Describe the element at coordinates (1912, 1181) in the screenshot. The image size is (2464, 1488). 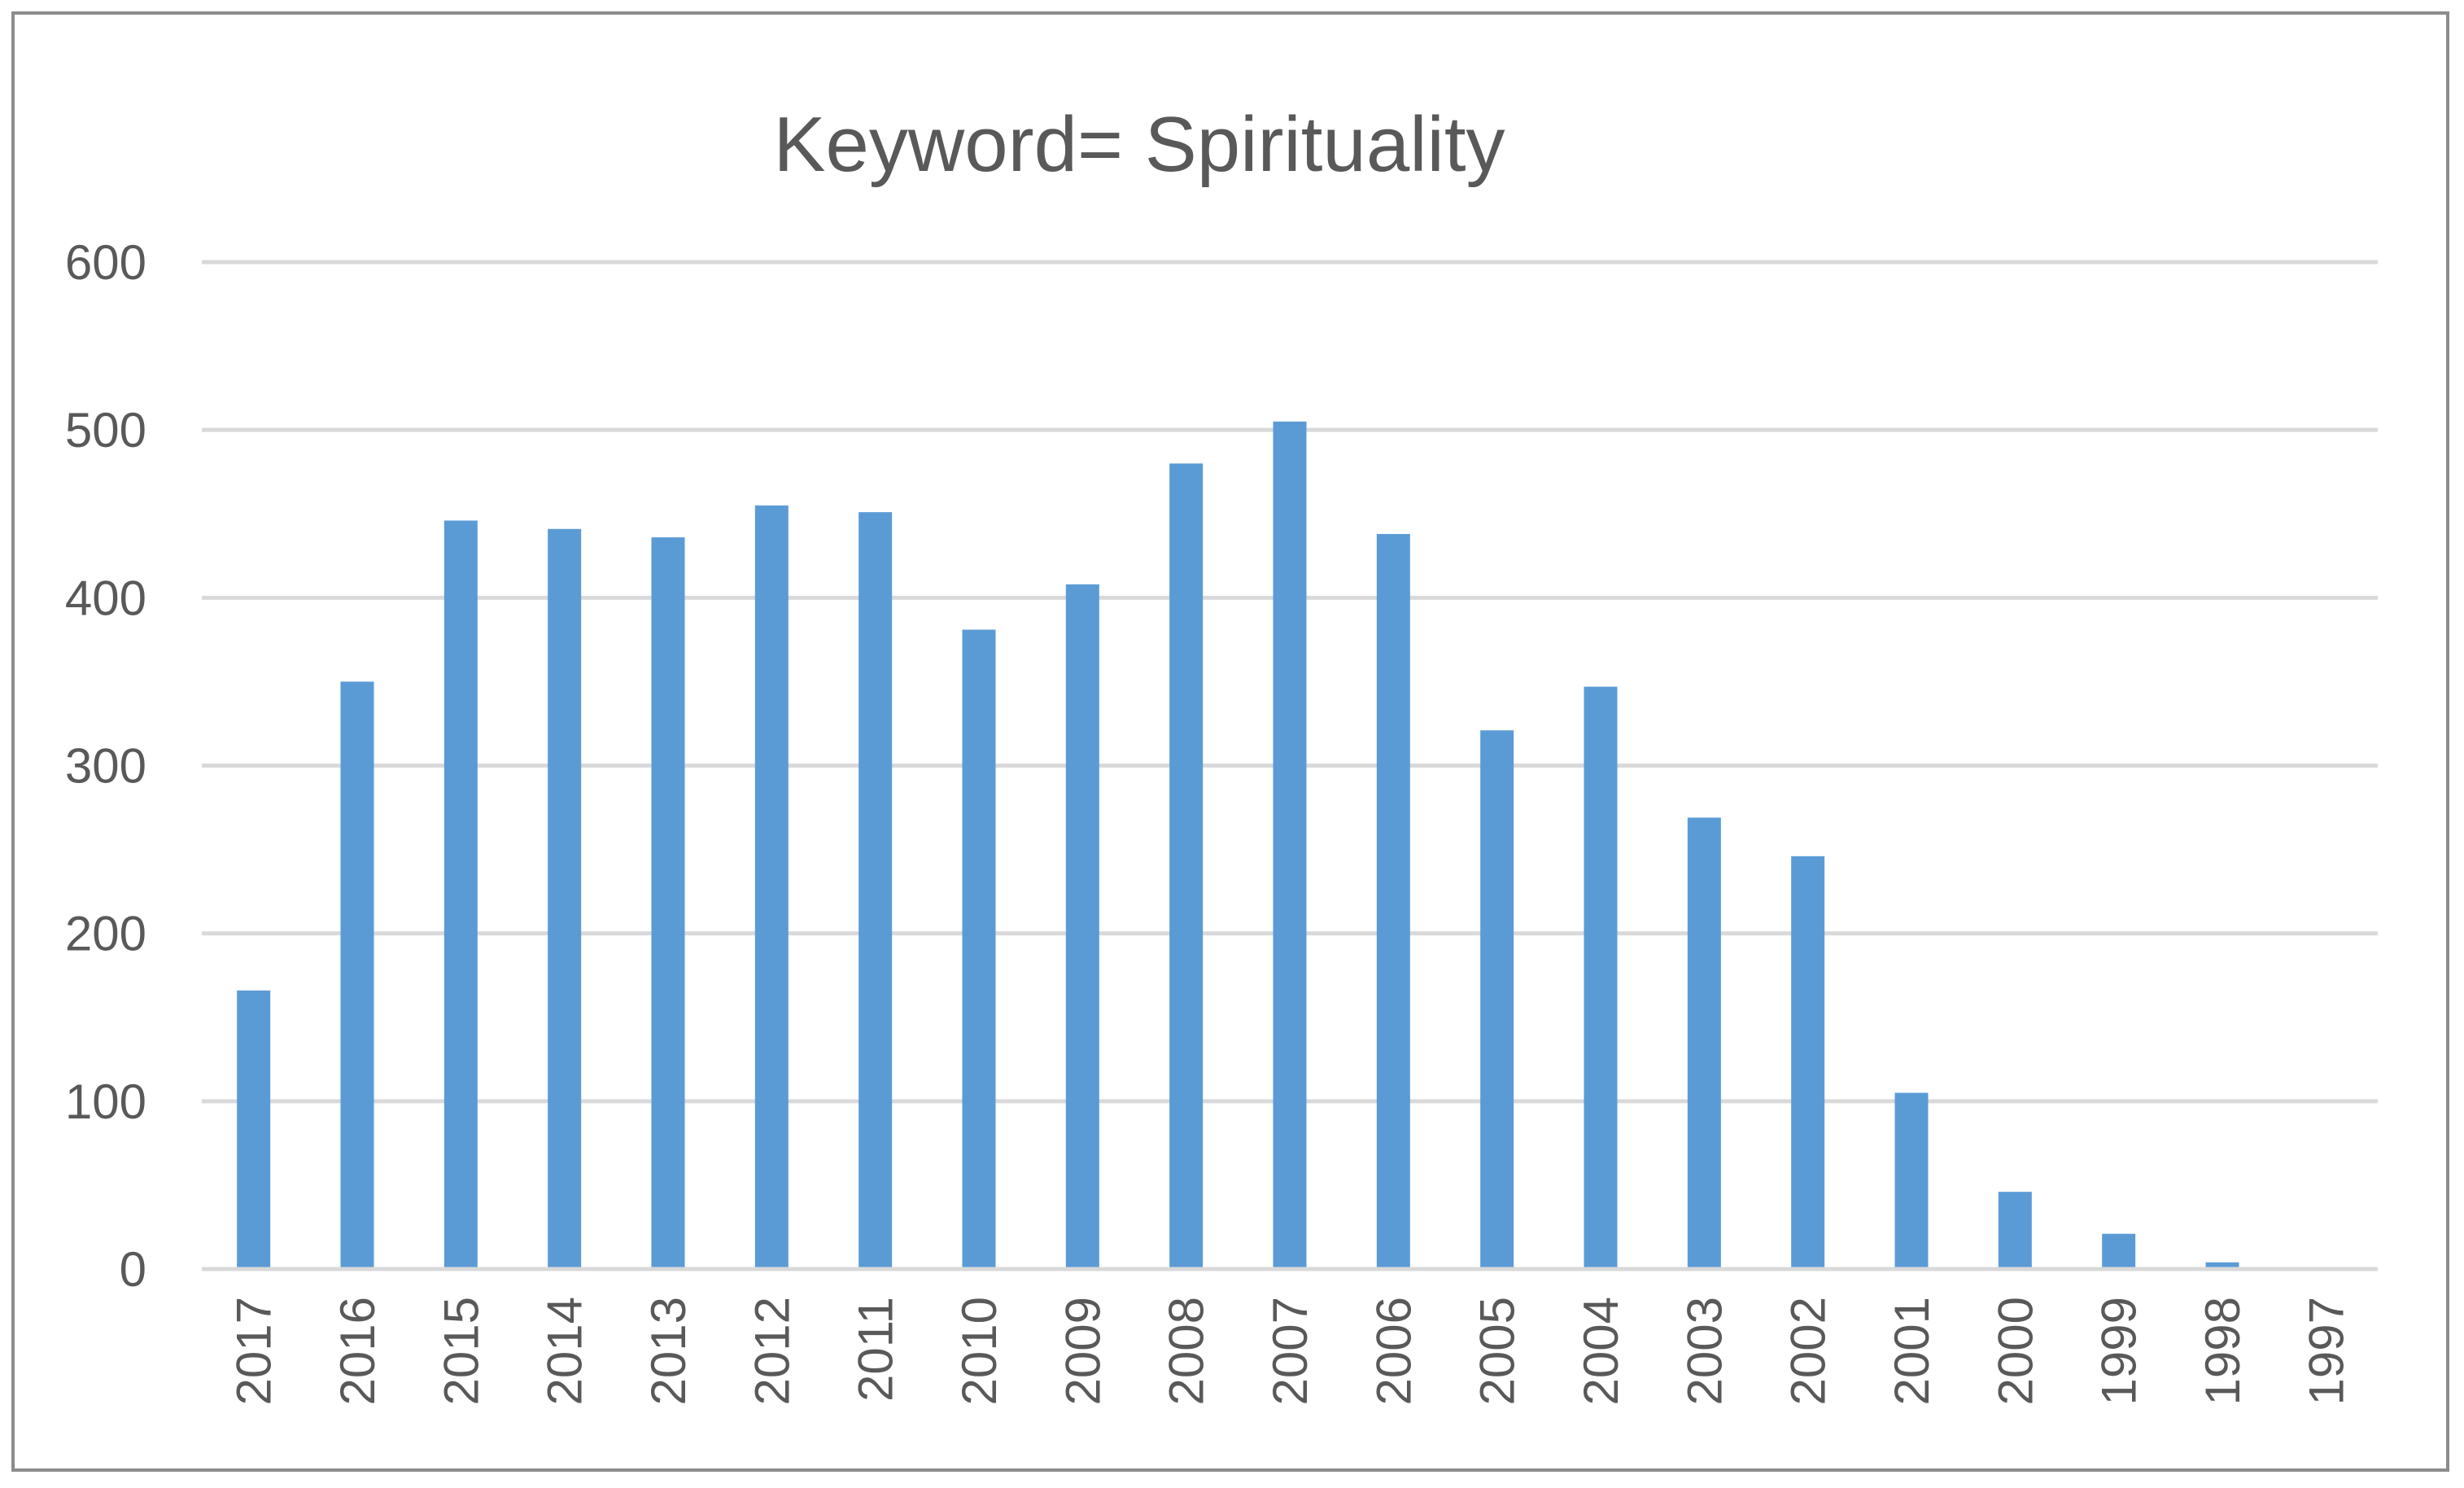
I see `bar-2001` at that location.